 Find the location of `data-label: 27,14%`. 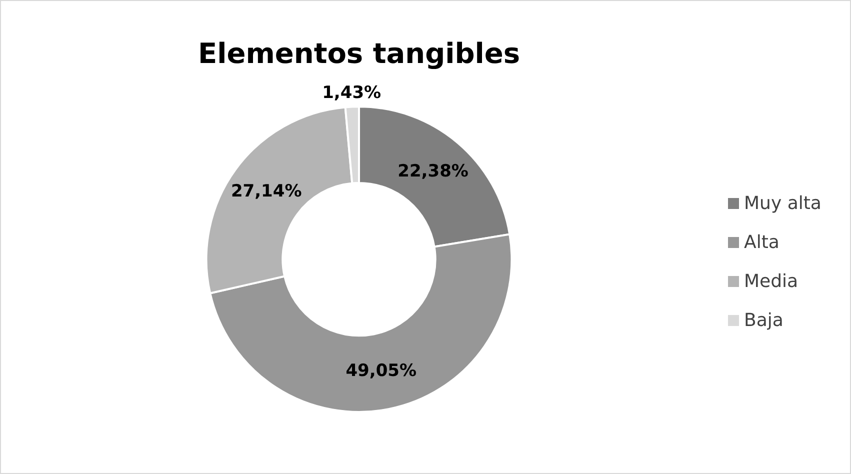

data-label: 27,14% is located at coordinates (266, 191).